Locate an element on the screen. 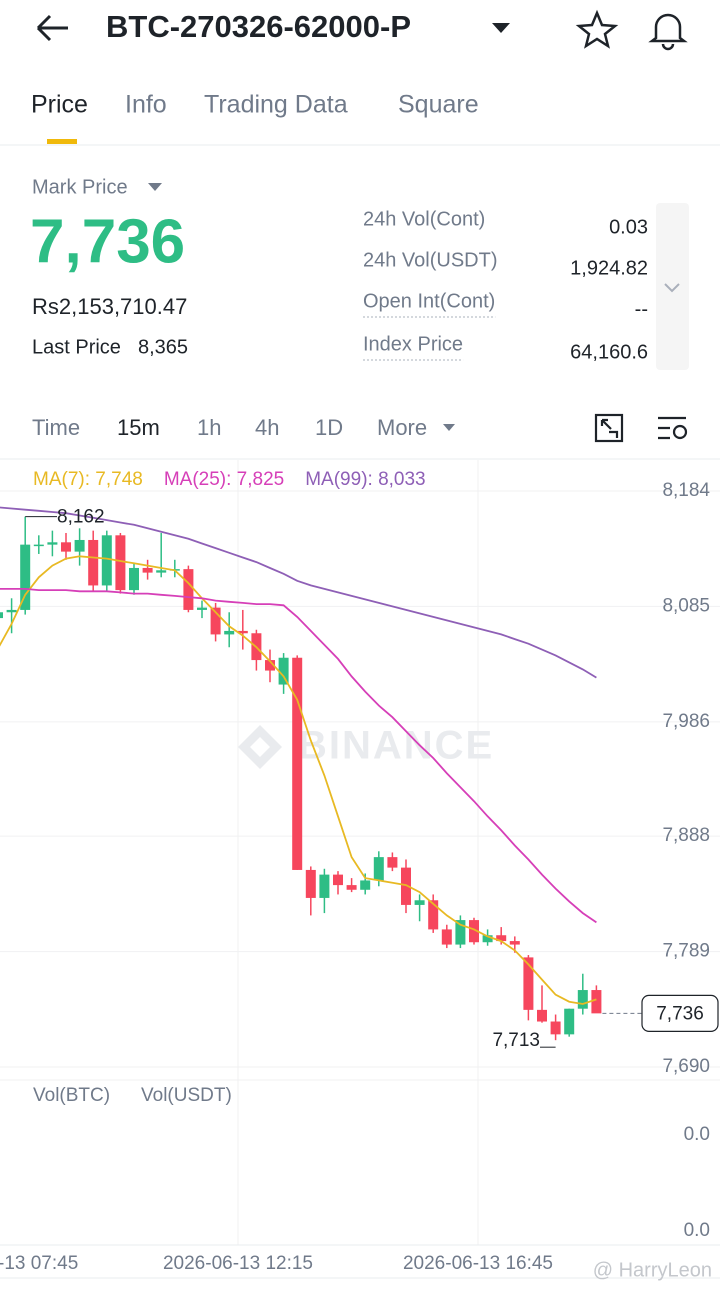 The image size is (720, 1294). interval-tab: More is located at coordinates (402, 427).